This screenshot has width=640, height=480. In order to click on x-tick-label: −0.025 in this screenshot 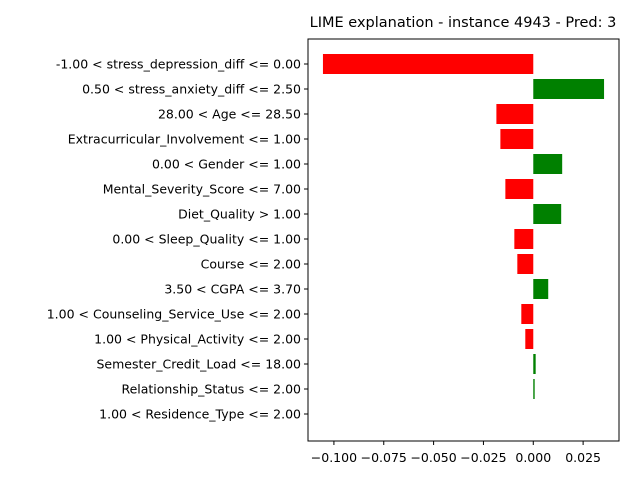, I will do `click(483, 457)`.